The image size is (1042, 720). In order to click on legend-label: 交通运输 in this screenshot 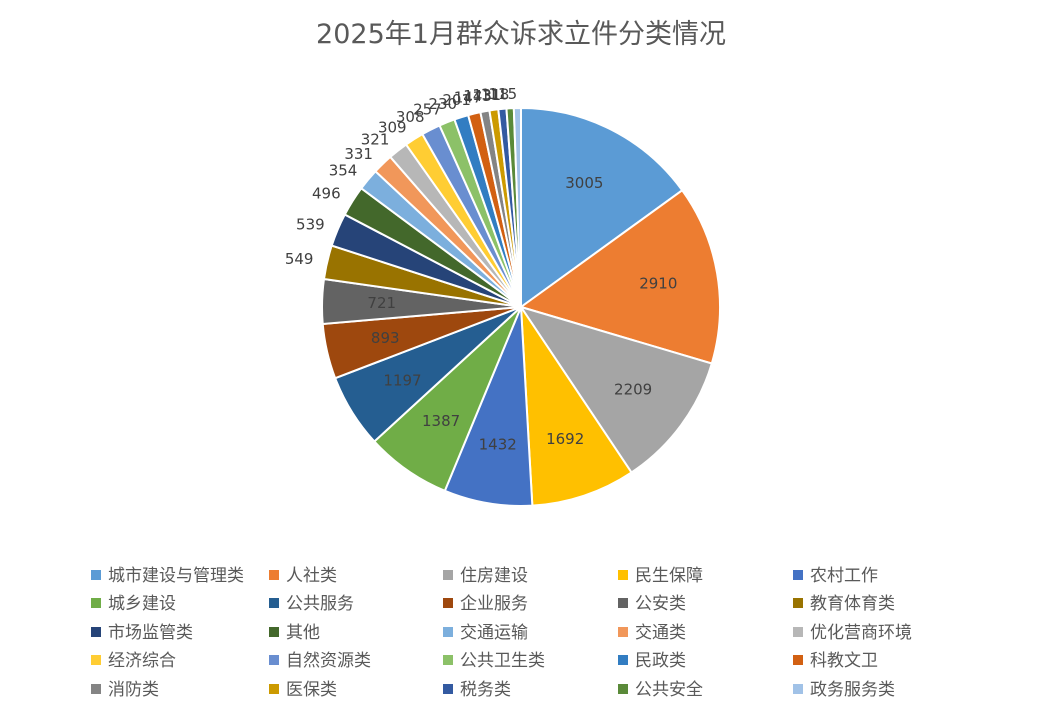, I will do `click(494, 633)`.